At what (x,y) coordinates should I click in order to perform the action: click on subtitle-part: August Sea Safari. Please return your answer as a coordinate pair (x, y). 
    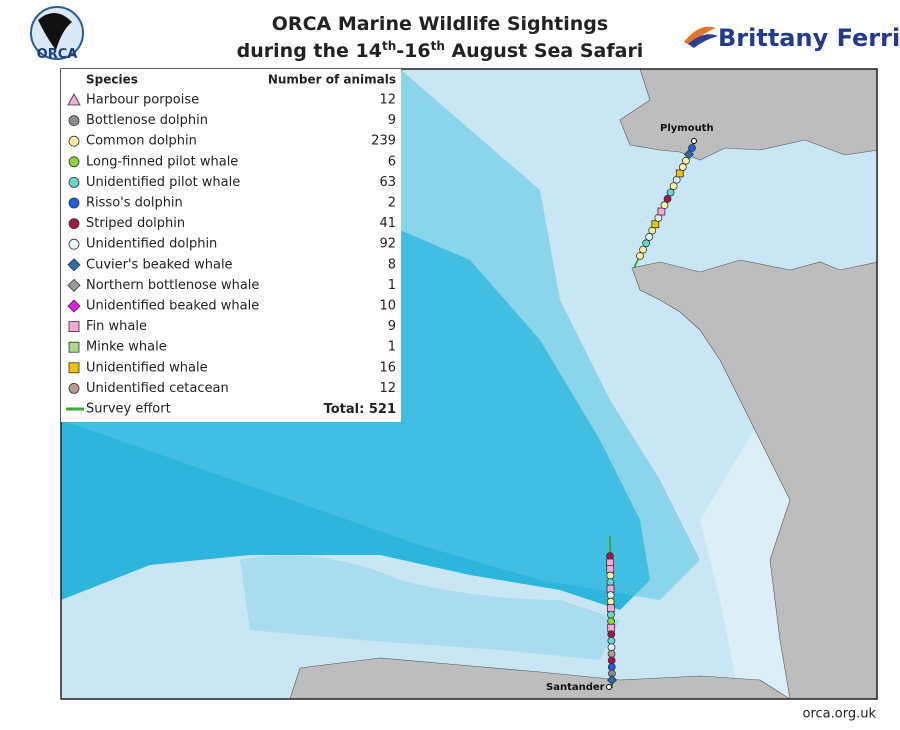
    Looking at the image, I should click on (544, 51).